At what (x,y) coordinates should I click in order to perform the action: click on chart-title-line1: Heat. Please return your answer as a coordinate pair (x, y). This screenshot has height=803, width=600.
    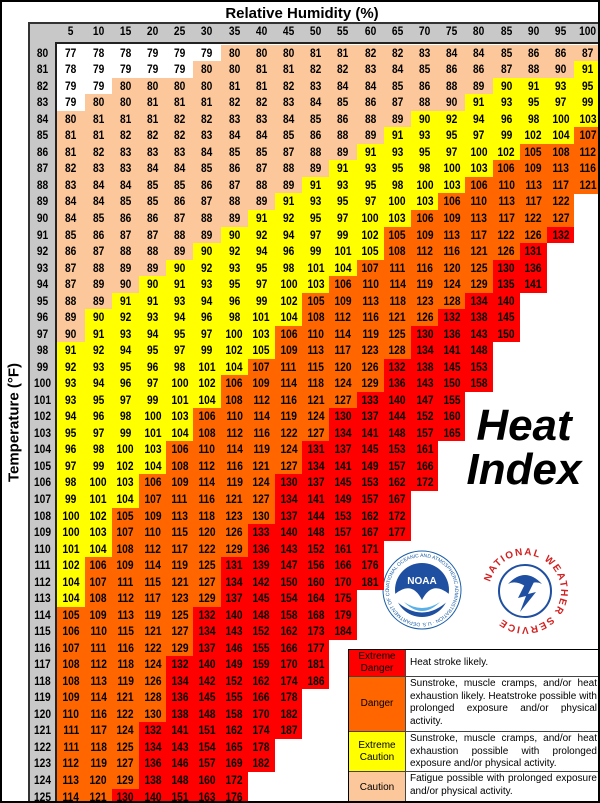
    Looking at the image, I should click on (524, 425).